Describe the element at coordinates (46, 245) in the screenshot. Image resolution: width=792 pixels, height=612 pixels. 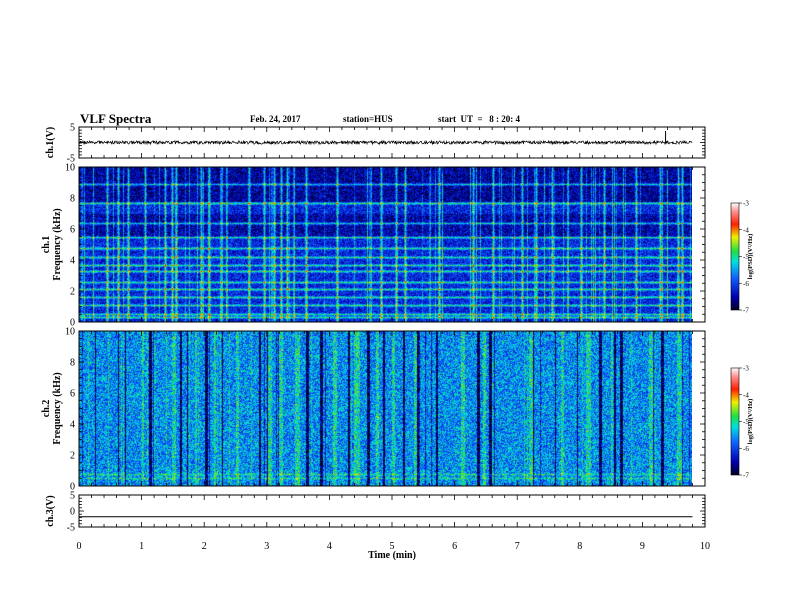
I see `y-axis-title: ch.1` at that location.